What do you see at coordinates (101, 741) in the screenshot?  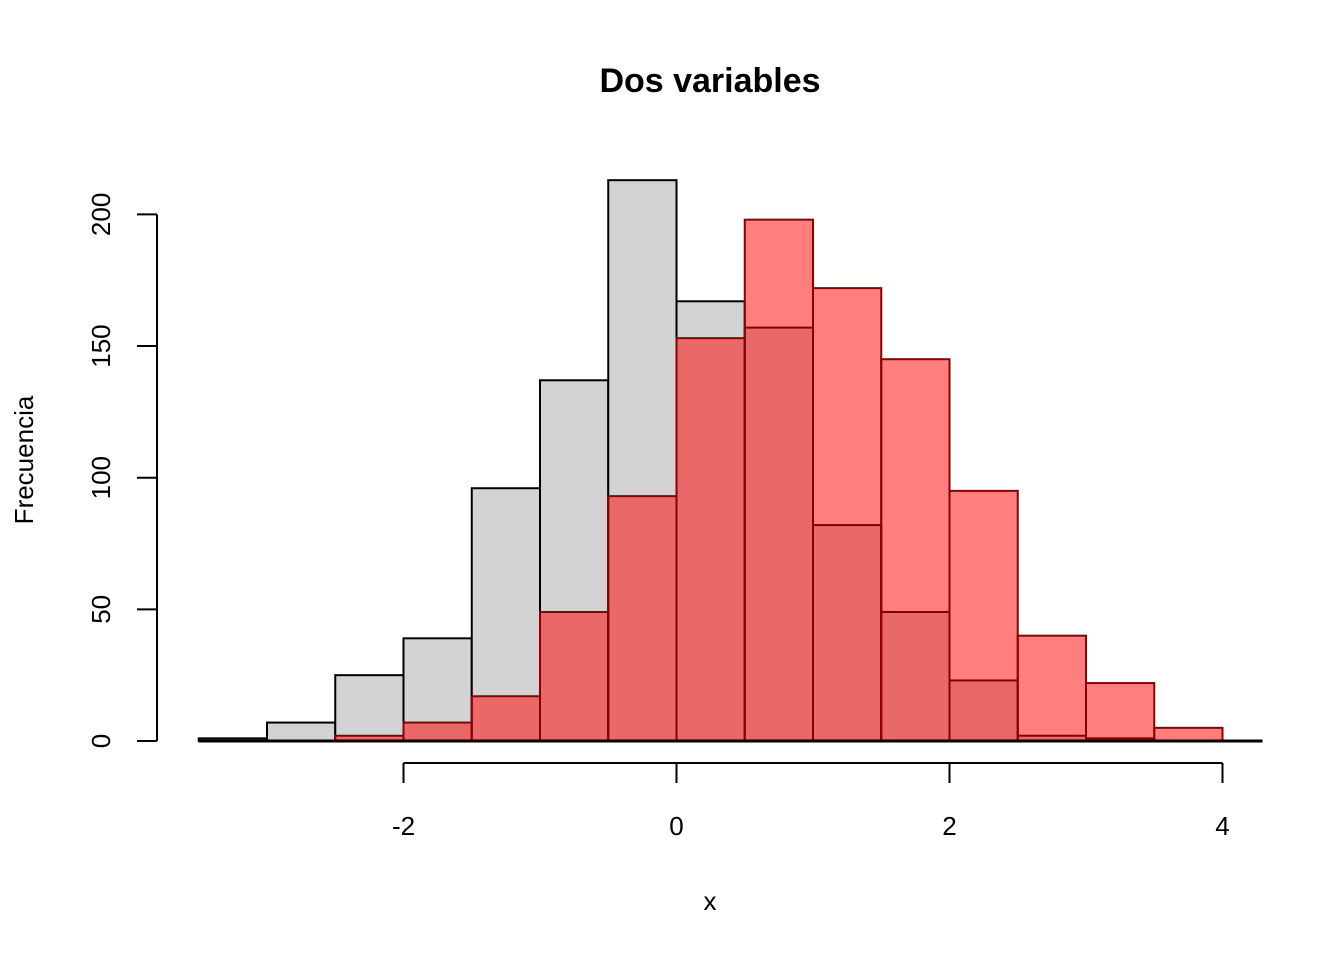 I see `y-tick-label: 0` at bounding box center [101, 741].